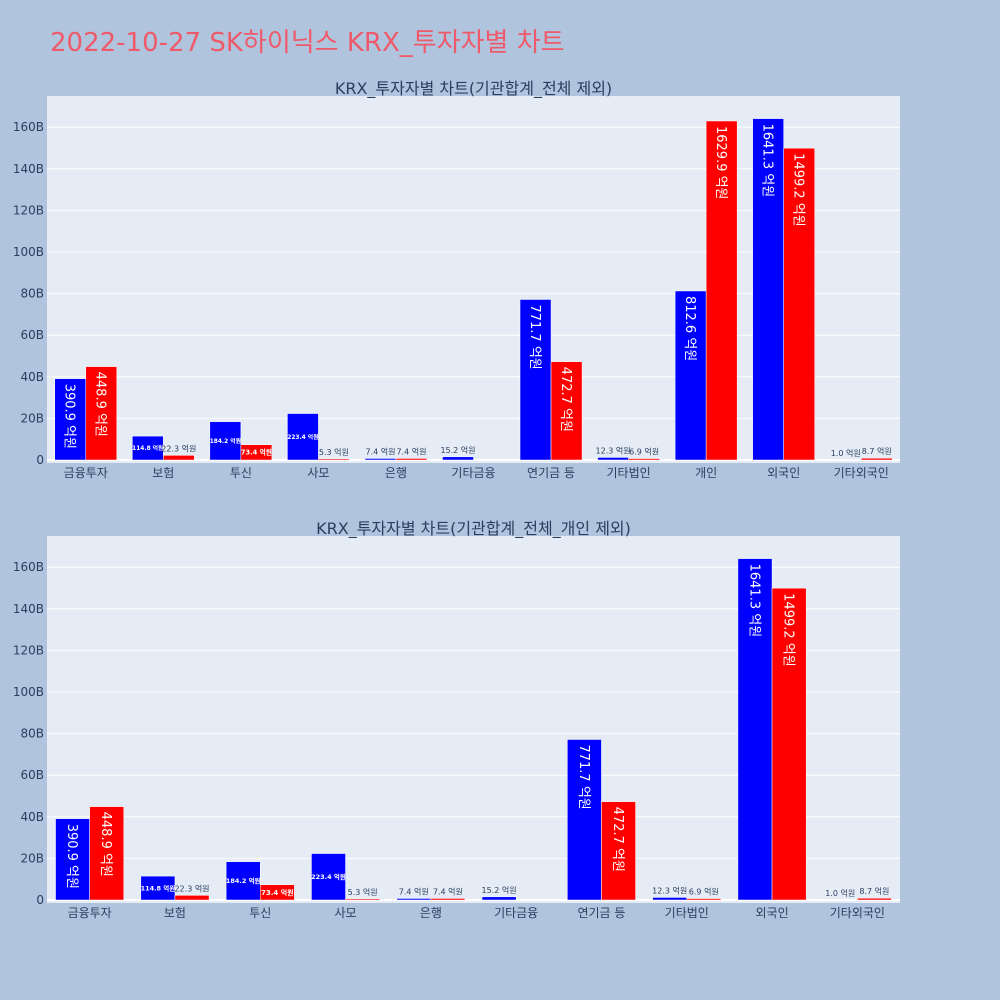  What do you see at coordinates (32, 858) in the screenshot?
I see `y-tick-label: 20B` at bounding box center [32, 858].